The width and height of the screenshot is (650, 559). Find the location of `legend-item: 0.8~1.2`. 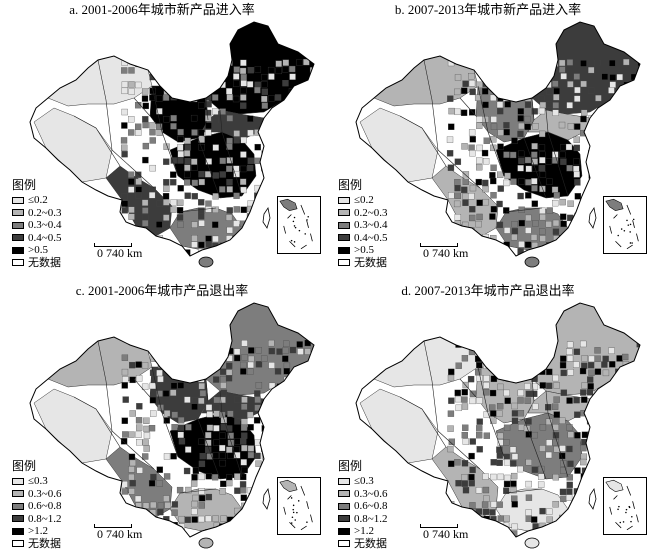

legend-item: 0.8~1.2 is located at coordinates (36, 519).